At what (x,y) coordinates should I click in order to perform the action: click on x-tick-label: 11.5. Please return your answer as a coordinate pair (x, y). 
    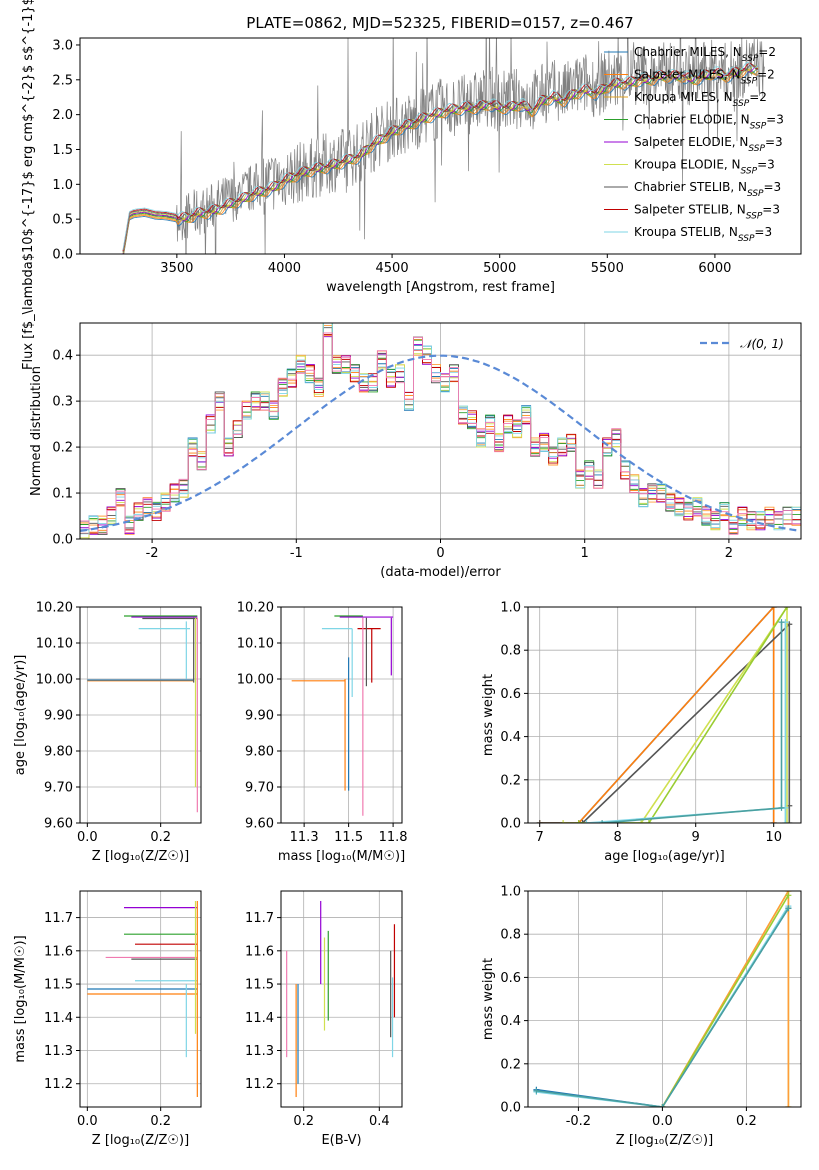
    Looking at the image, I should click on (348, 837).